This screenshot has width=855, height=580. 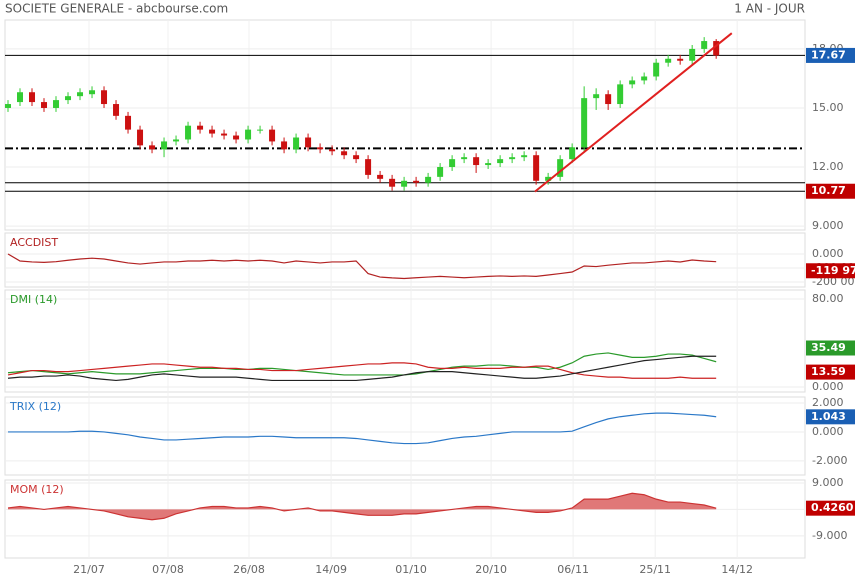 What do you see at coordinates (168, 569) in the screenshot?
I see `x-tick-label: 07/08` at bounding box center [168, 569].